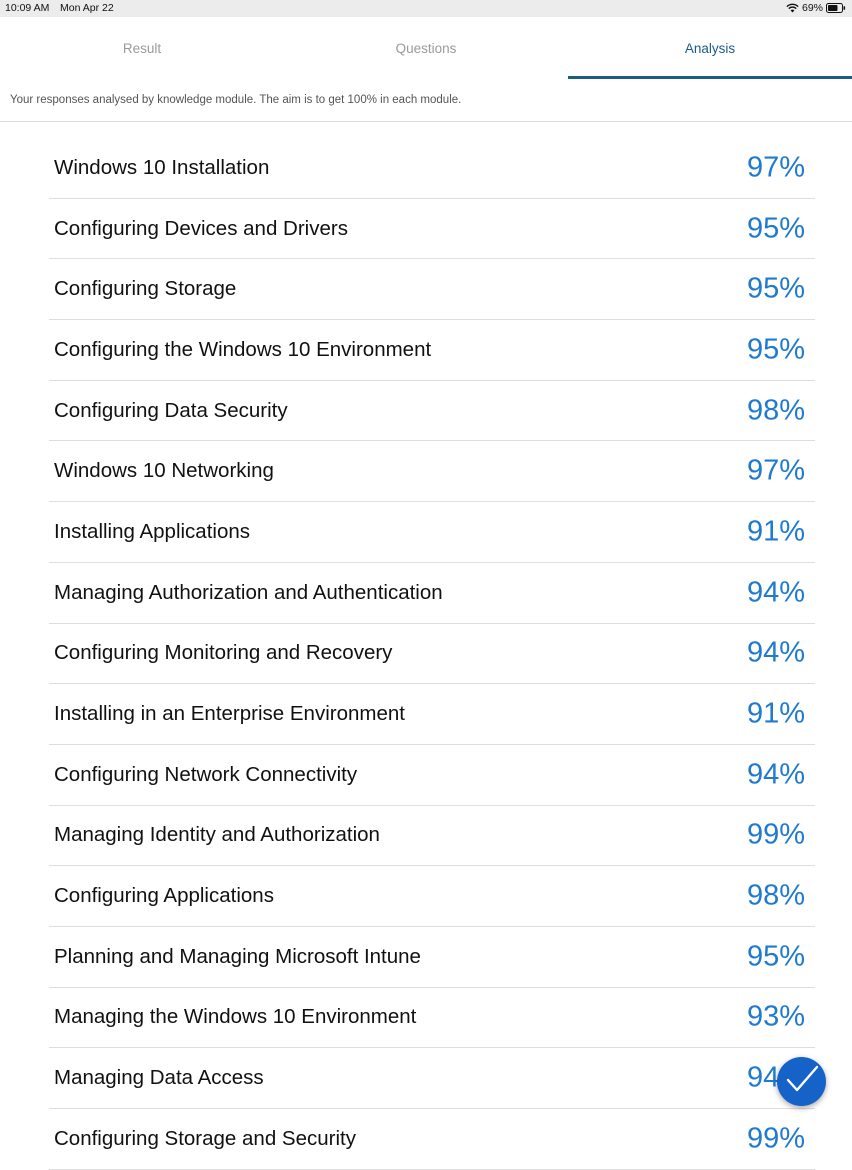 The width and height of the screenshot is (852, 1170). I want to click on done-button, so click(801, 1081).